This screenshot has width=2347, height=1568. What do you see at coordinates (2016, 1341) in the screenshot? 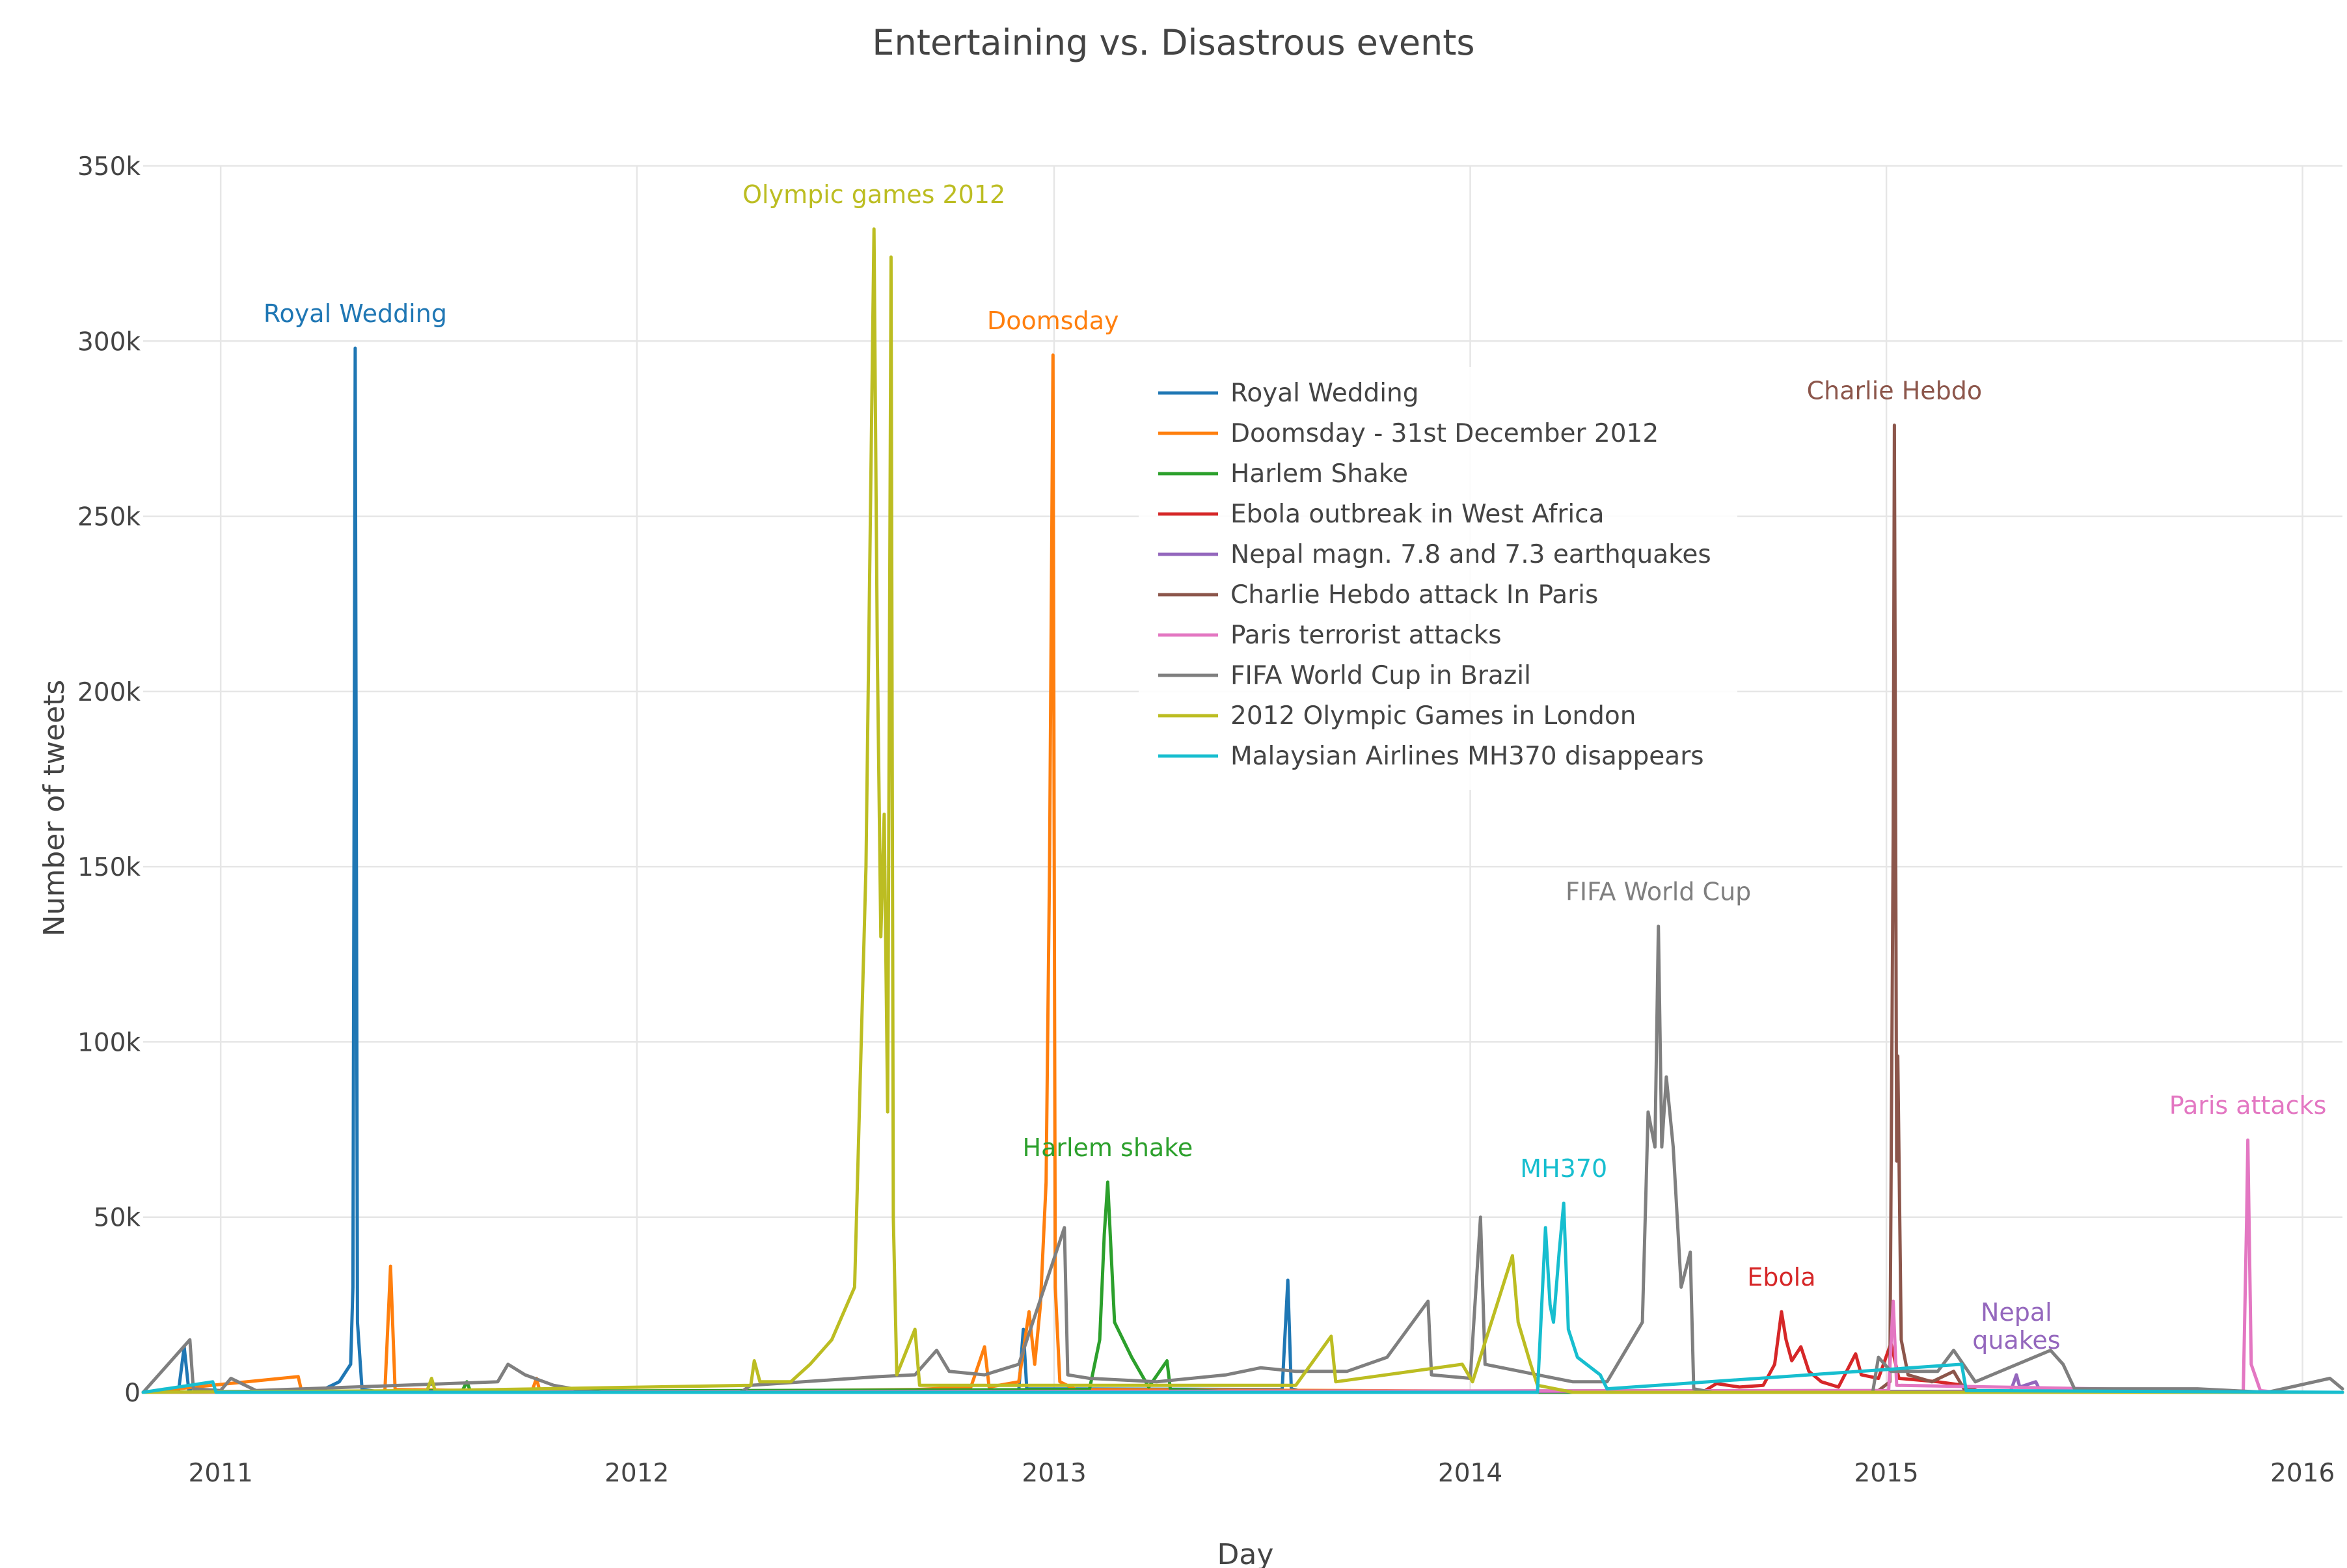
I see `annotation-label: quakes` at bounding box center [2016, 1341].